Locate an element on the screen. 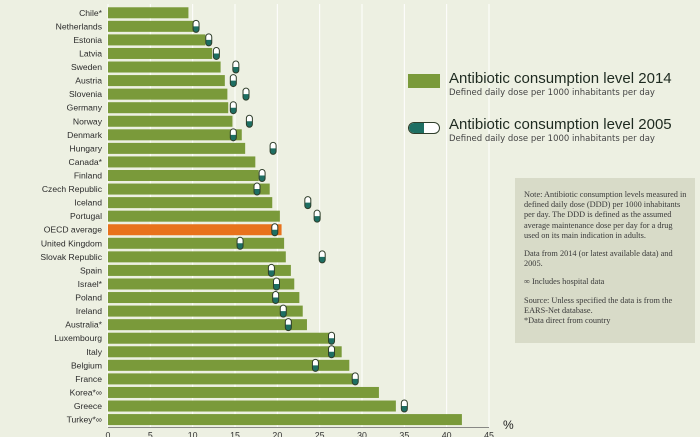 This screenshot has width=700, height=437. category-label: Finland is located at coordinates (88, 176).